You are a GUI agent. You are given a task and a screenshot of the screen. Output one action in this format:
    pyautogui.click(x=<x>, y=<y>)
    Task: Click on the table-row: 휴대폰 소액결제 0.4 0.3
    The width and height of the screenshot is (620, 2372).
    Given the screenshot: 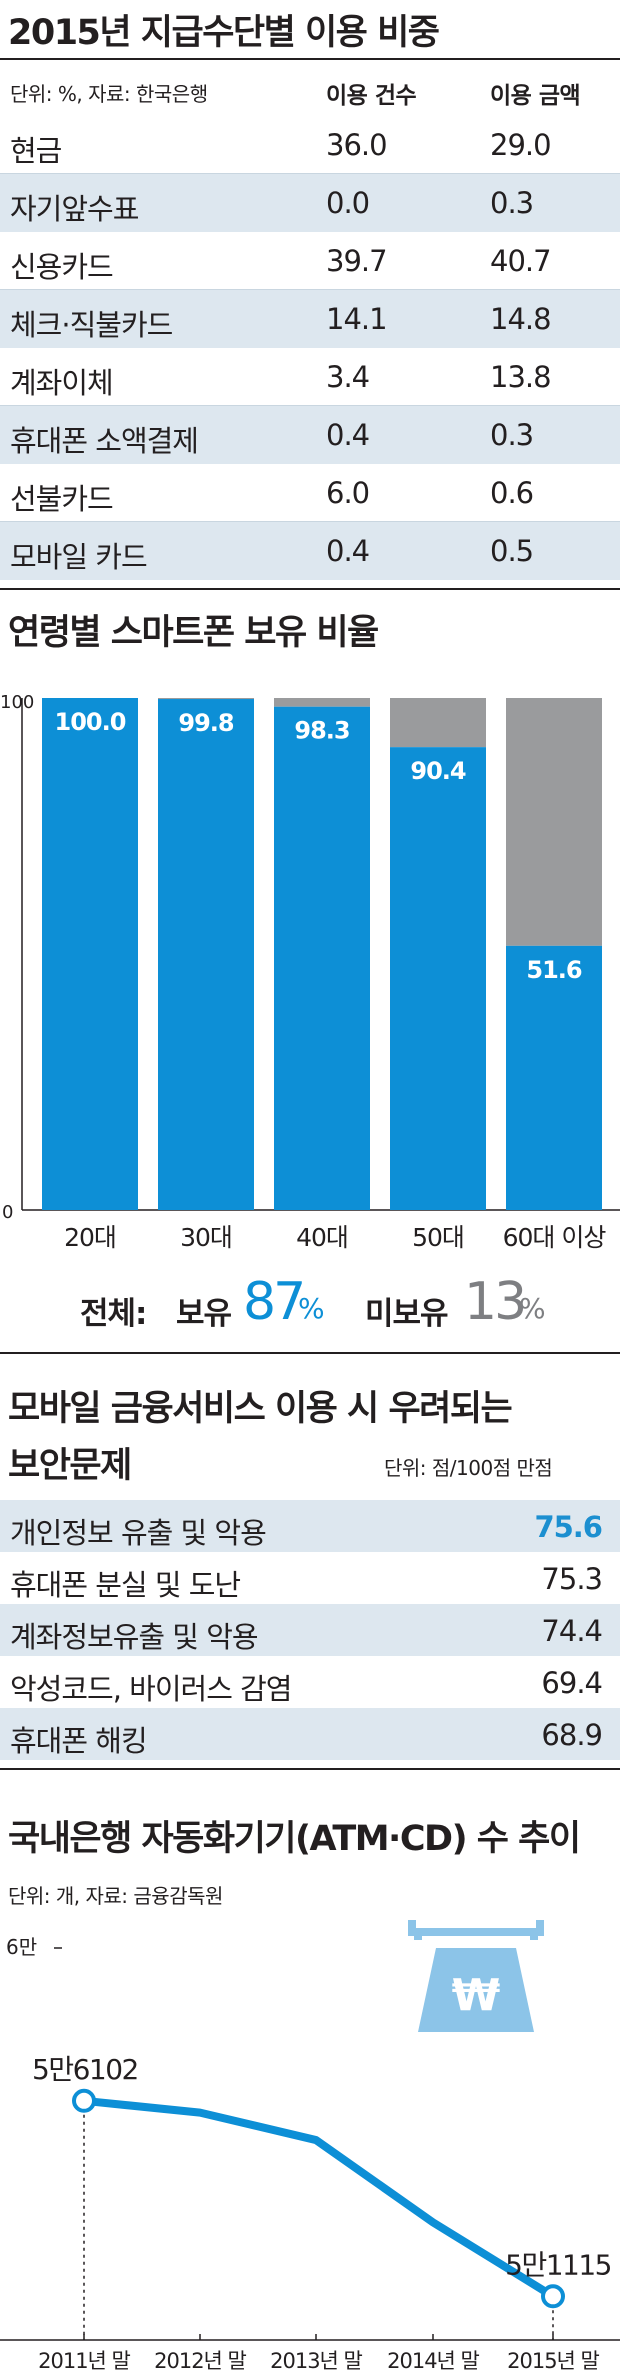 What is the action you would take?
    pyautogui.click(x=310, y=435)
    